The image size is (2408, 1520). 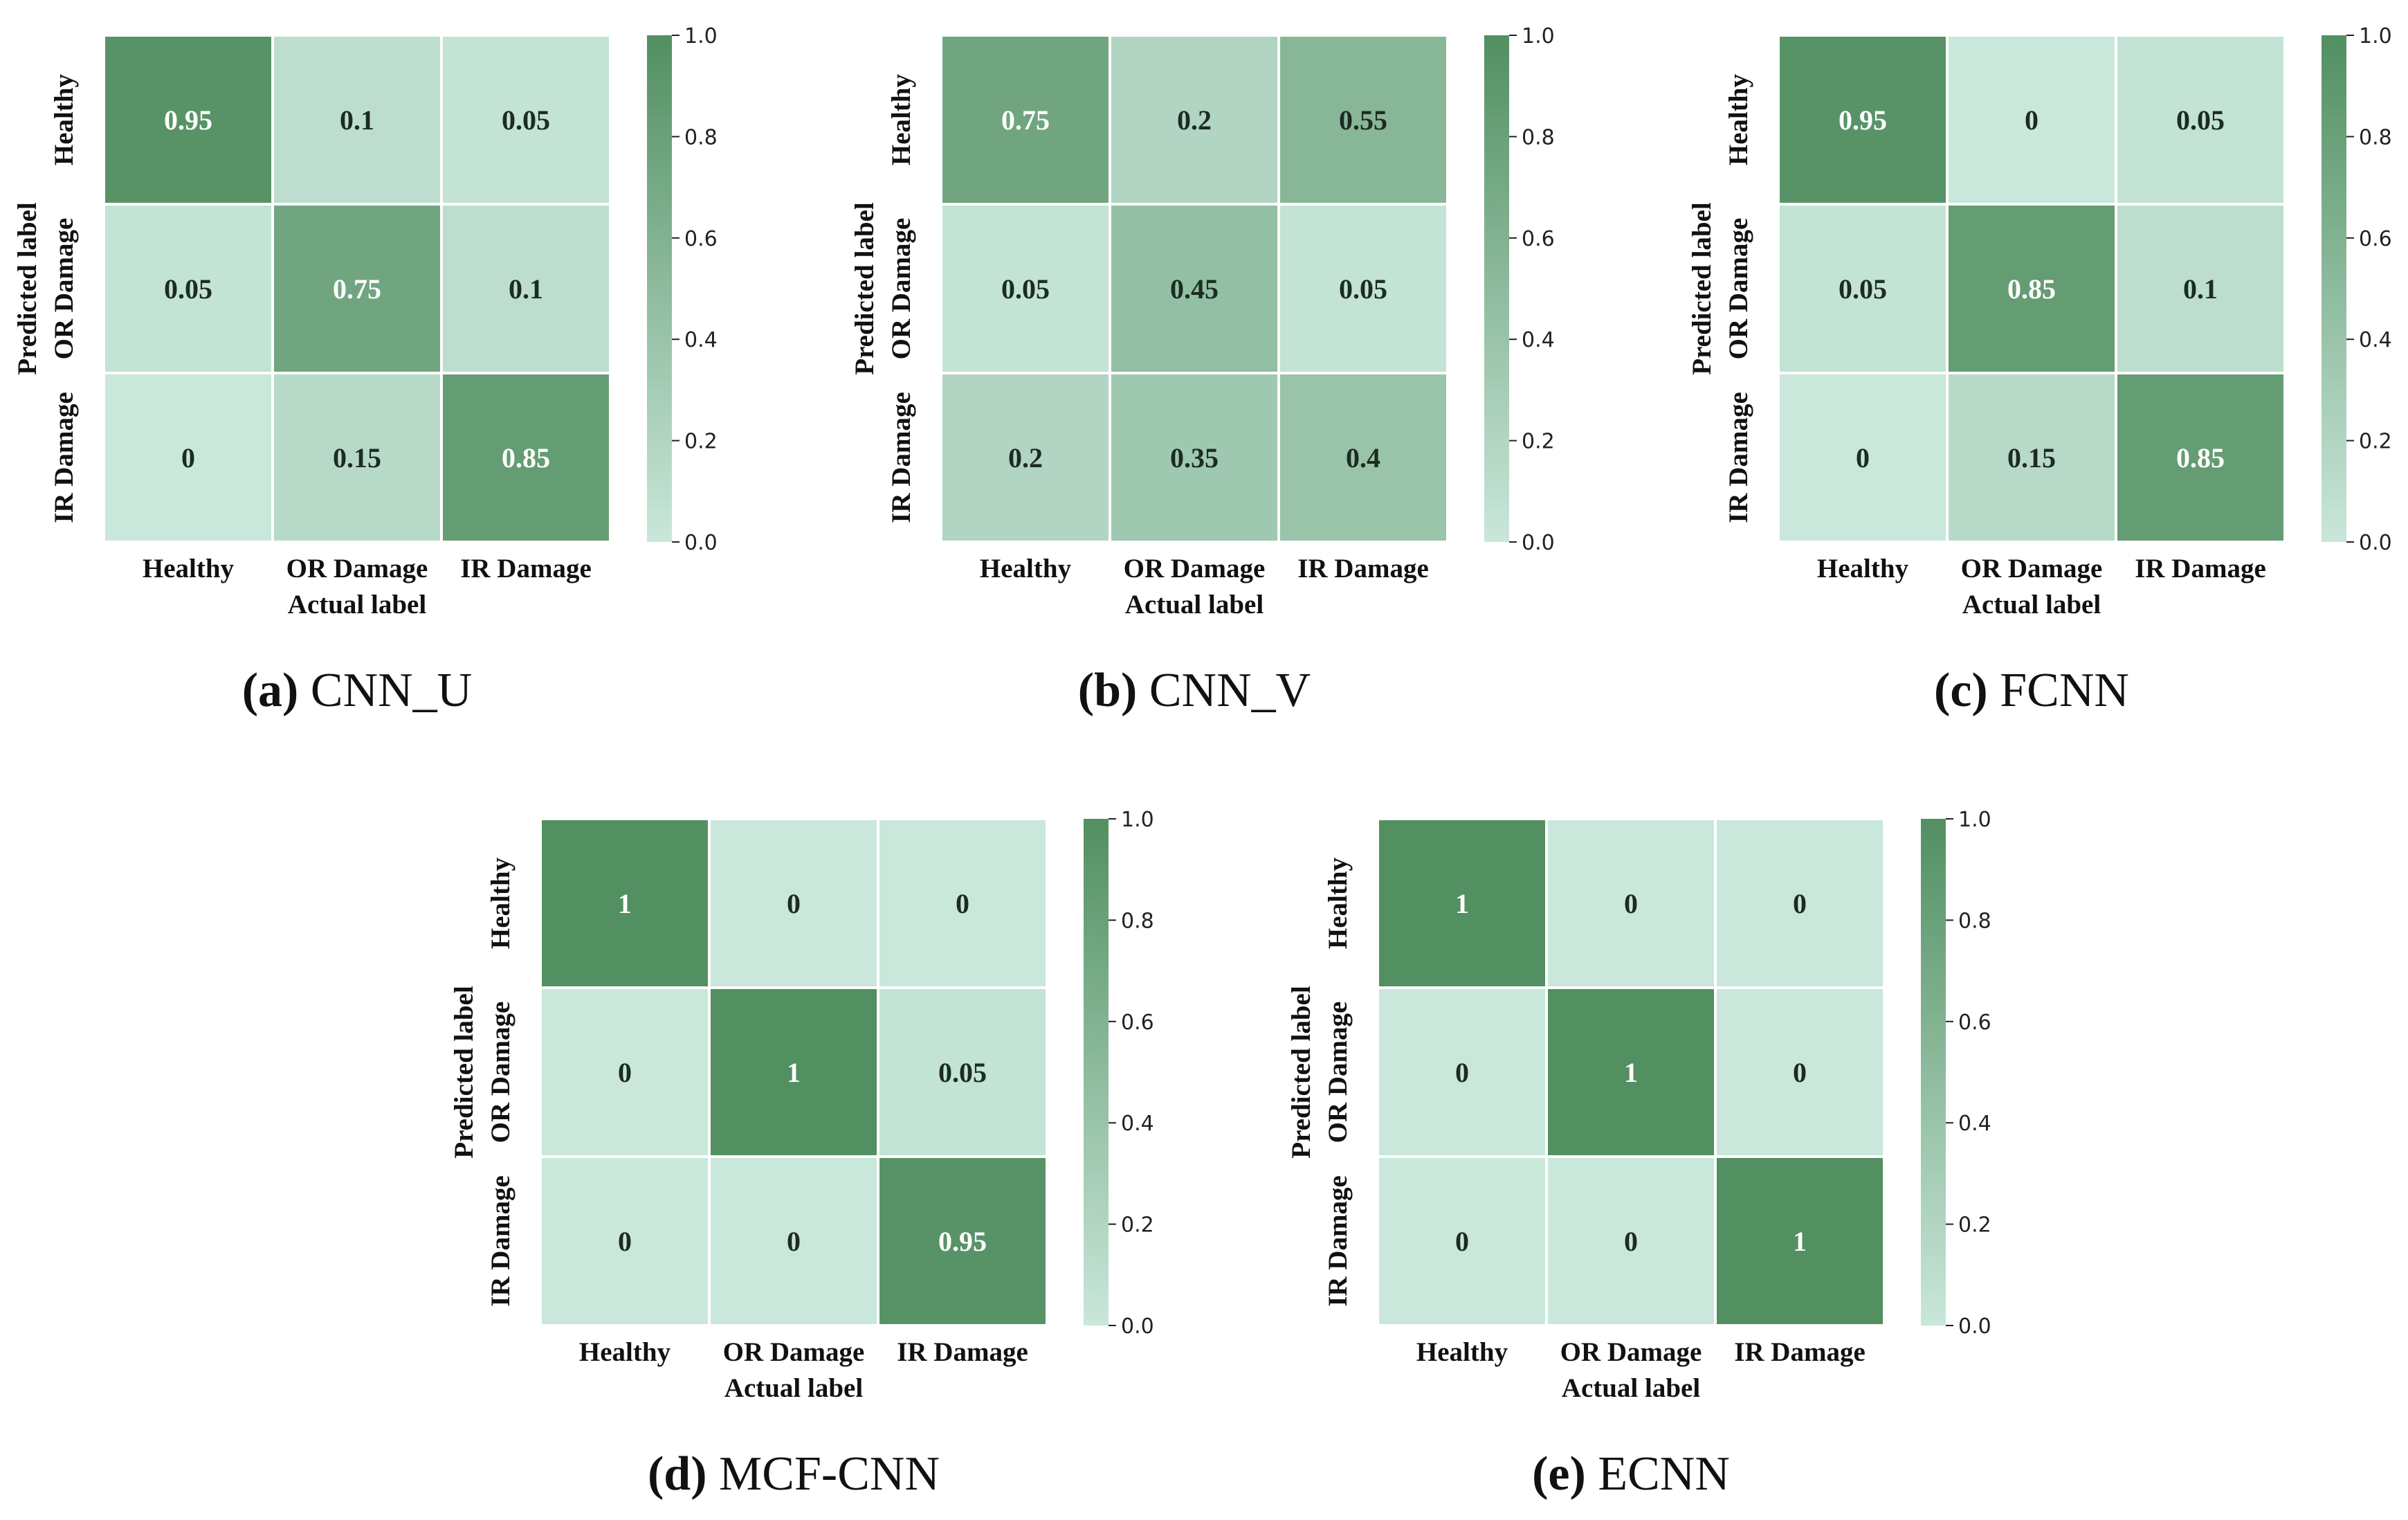 What do you see at coordinates (1664, 1474) in the screenshot?
I see `panel-name: ECNN` at bounding box center [1664, 1474].